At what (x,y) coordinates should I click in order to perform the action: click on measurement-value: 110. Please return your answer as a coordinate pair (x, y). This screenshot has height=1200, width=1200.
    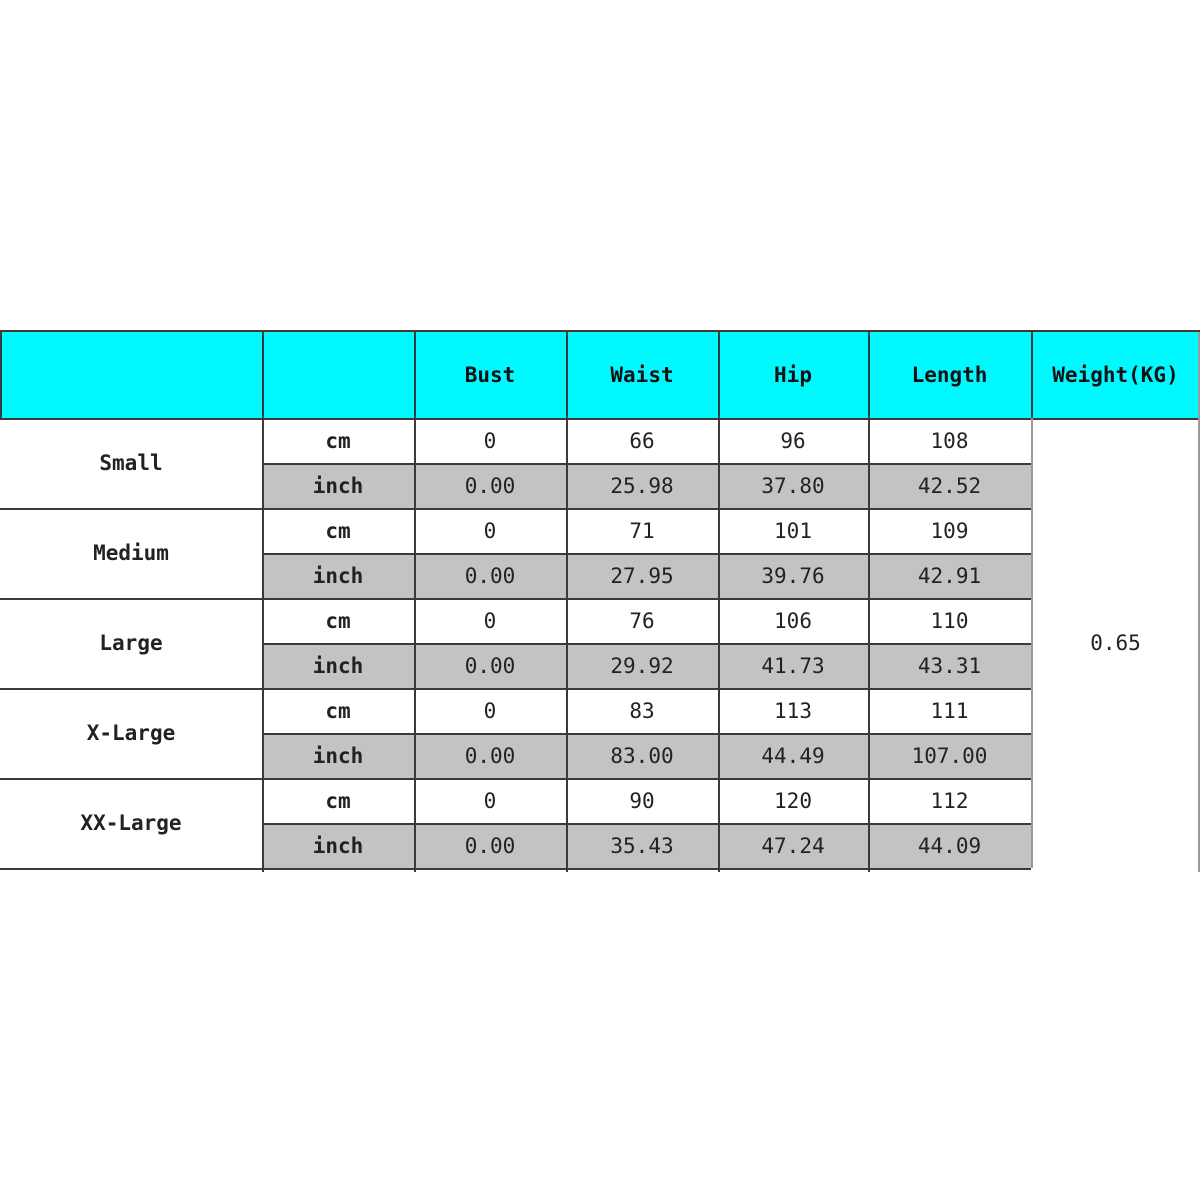
    Looking at the image, I should click on (949, 620).